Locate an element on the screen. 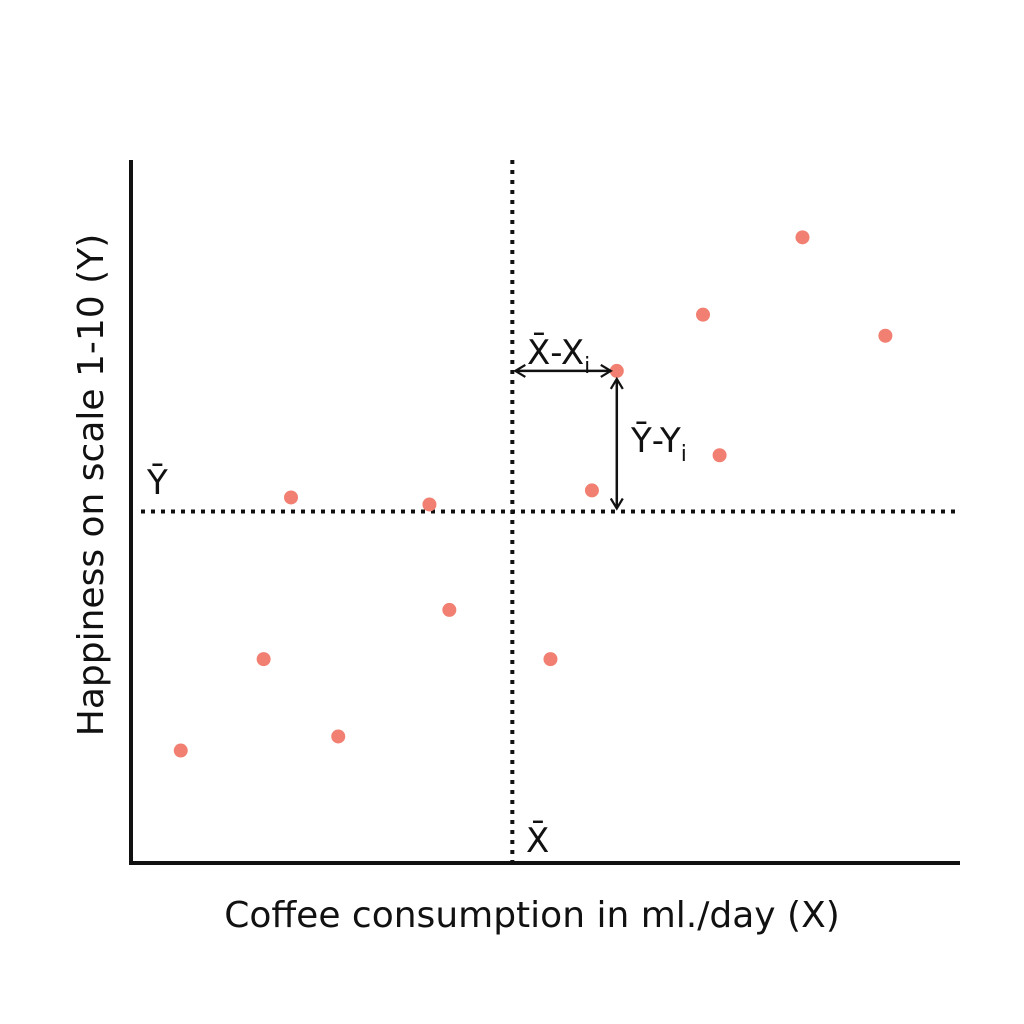 This screenshot has width=1024, height=1024. y-deviation-subscript: i is located at coordinates (684, 454).